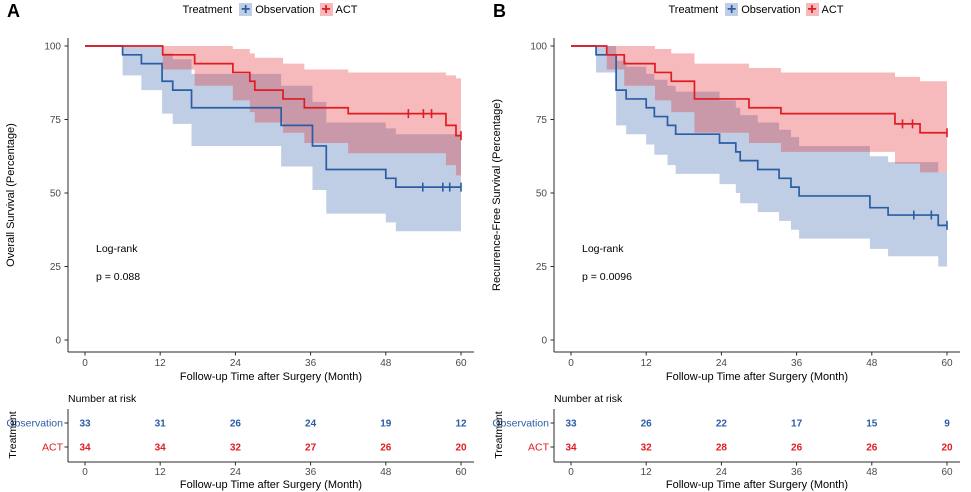 This screenshot has height=492, width=971. Describe the element at coordinates (118, 277) in the screenshot. I see `p-value: p = 0.088` at that location.